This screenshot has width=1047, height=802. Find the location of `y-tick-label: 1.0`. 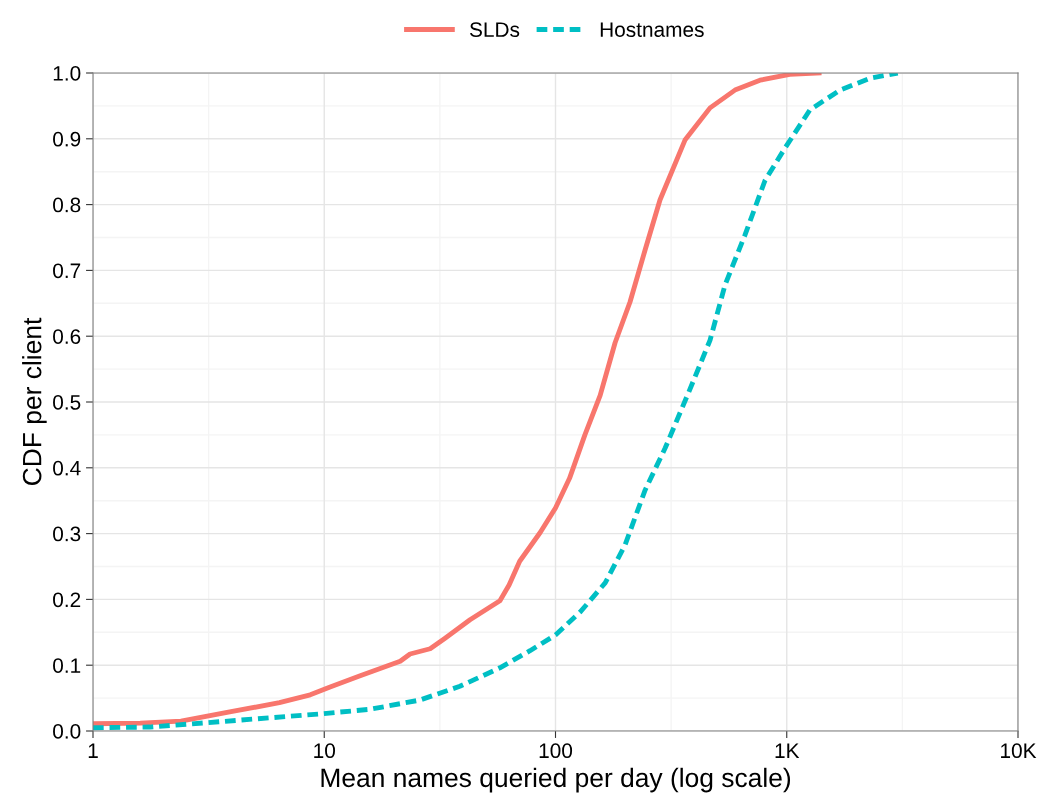

y-tick-label: 1.0 is located at coordinates (67, 73).